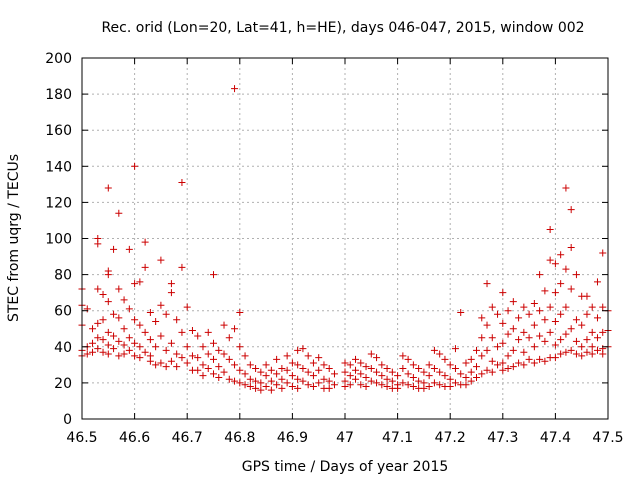 This screenshot has height=484, width=640. What do you see at coordinates (63, 348) in the screenshot?
I see `y-tick-label: 40` at bounding box center [63, 348].